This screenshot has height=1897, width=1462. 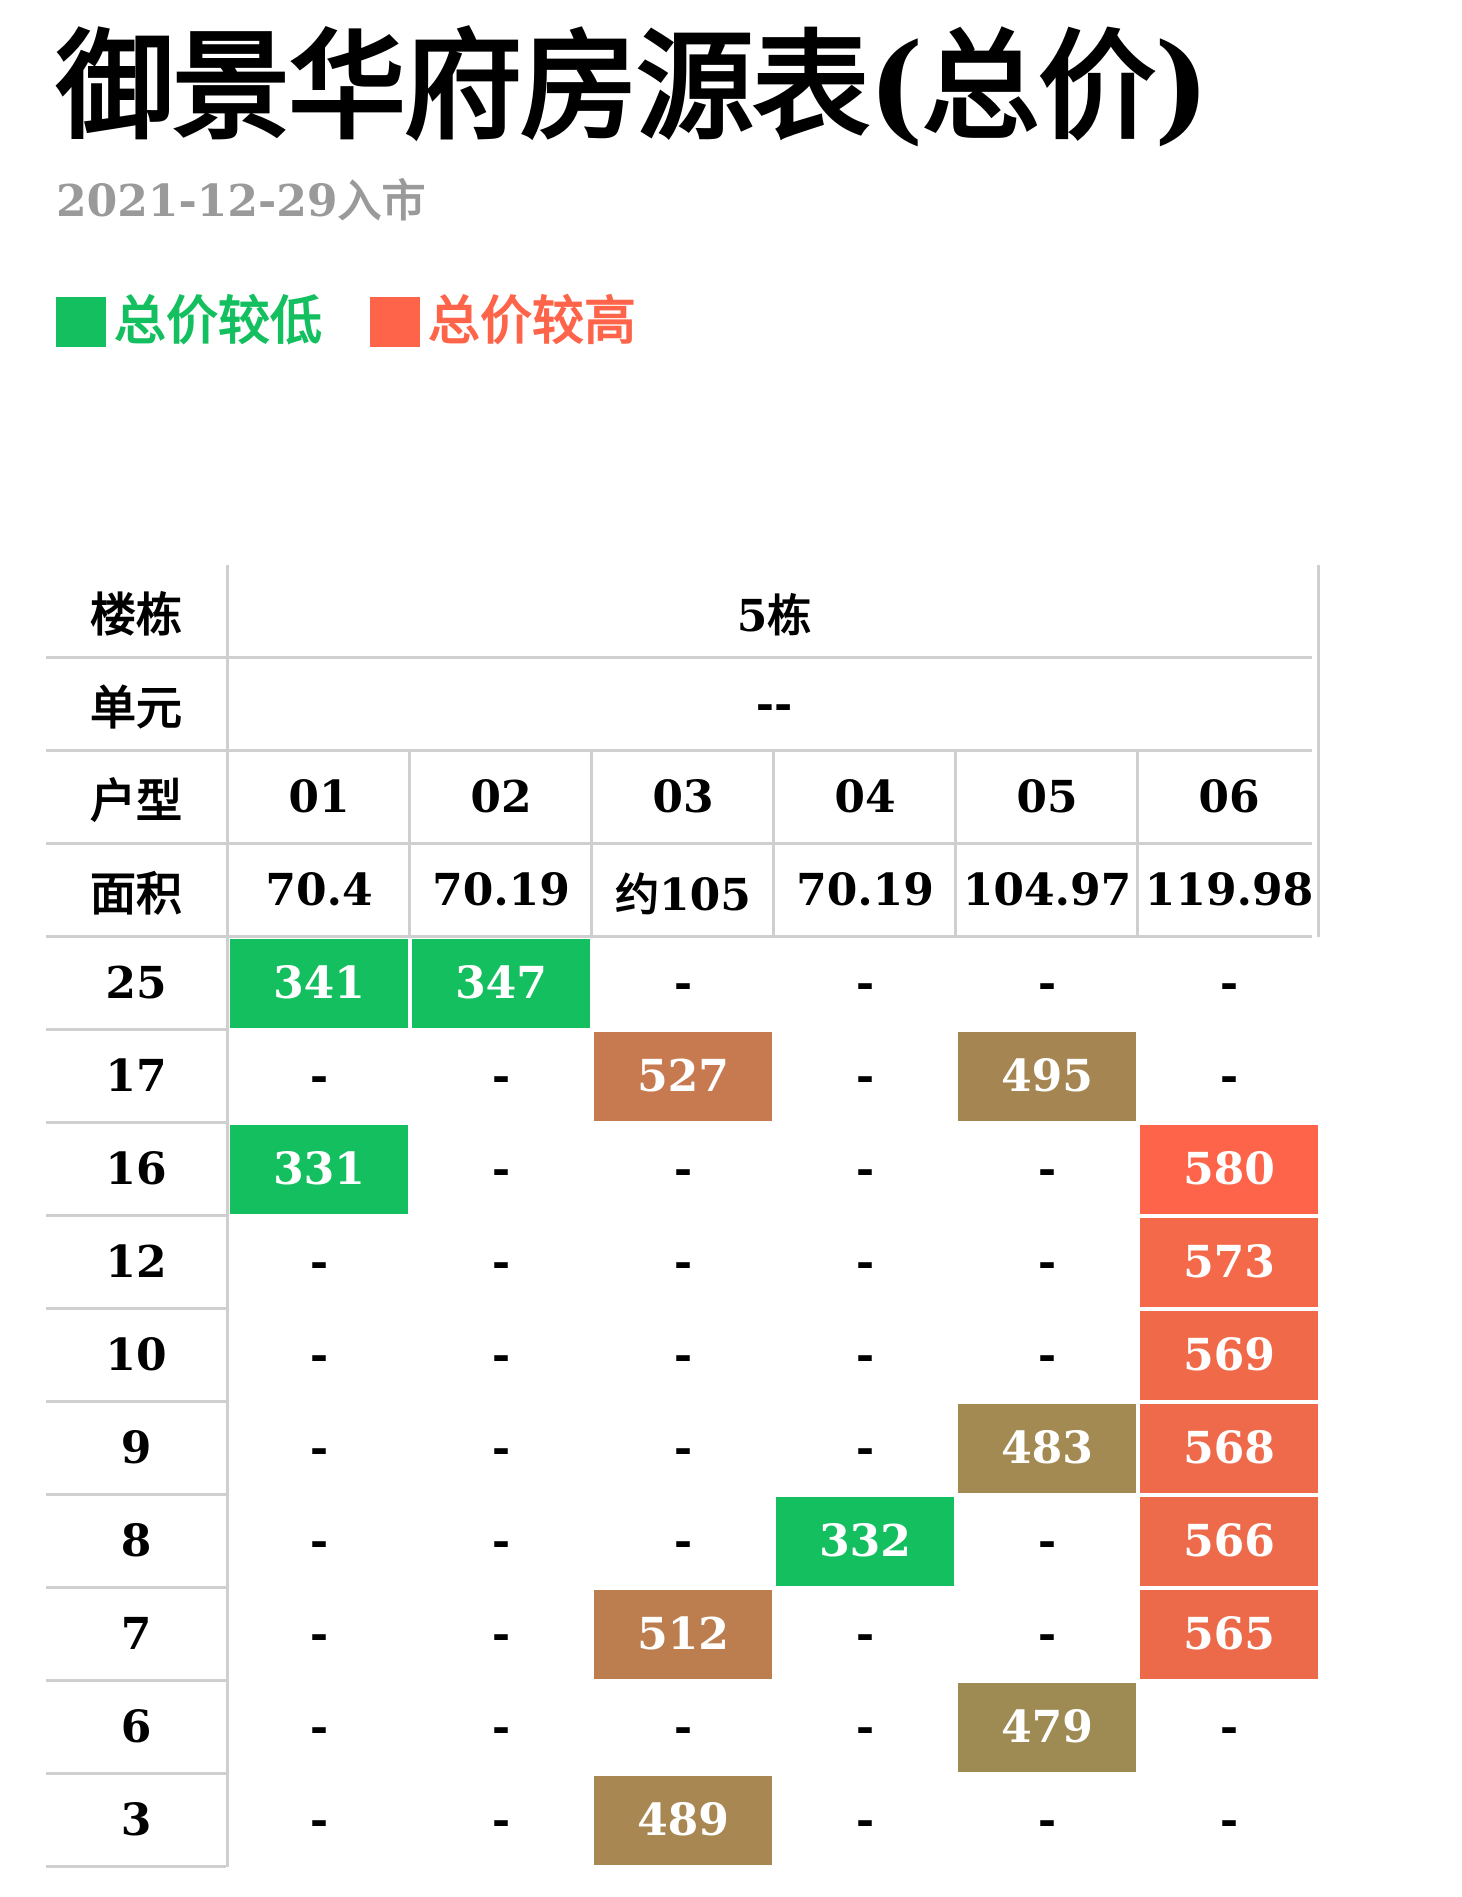 I want to click on type-cell: 03, so click(x=683, y=797).